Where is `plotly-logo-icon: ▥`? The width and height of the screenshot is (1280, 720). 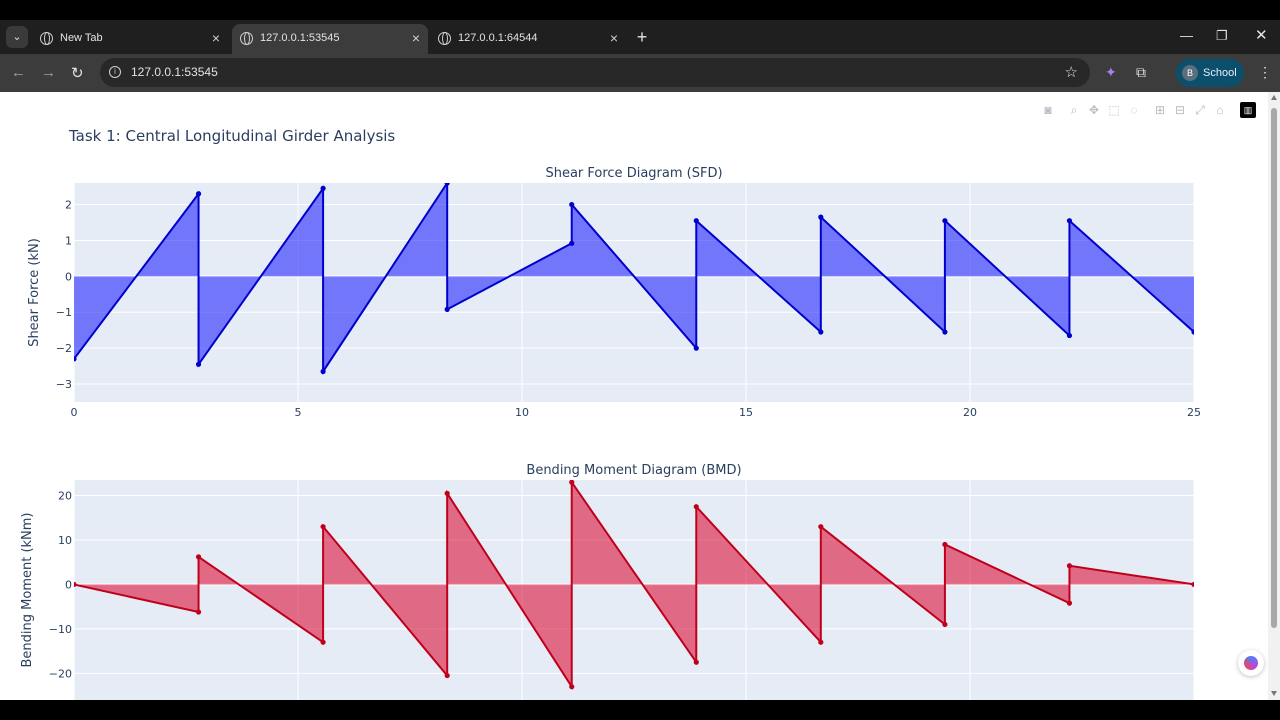 plotly-logo-icon: ▥ is located at coordinates (1248, 110).